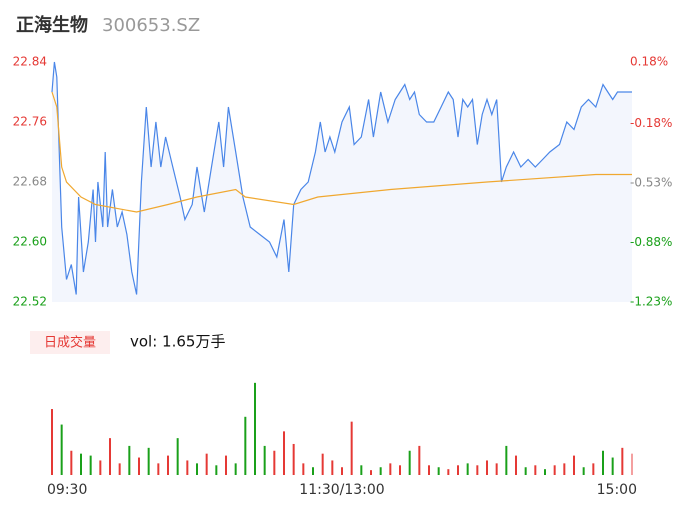 The width and height of the screenshot is (686, 528). I want to click on stock-code: 300653.SZ, so click(151, 25).